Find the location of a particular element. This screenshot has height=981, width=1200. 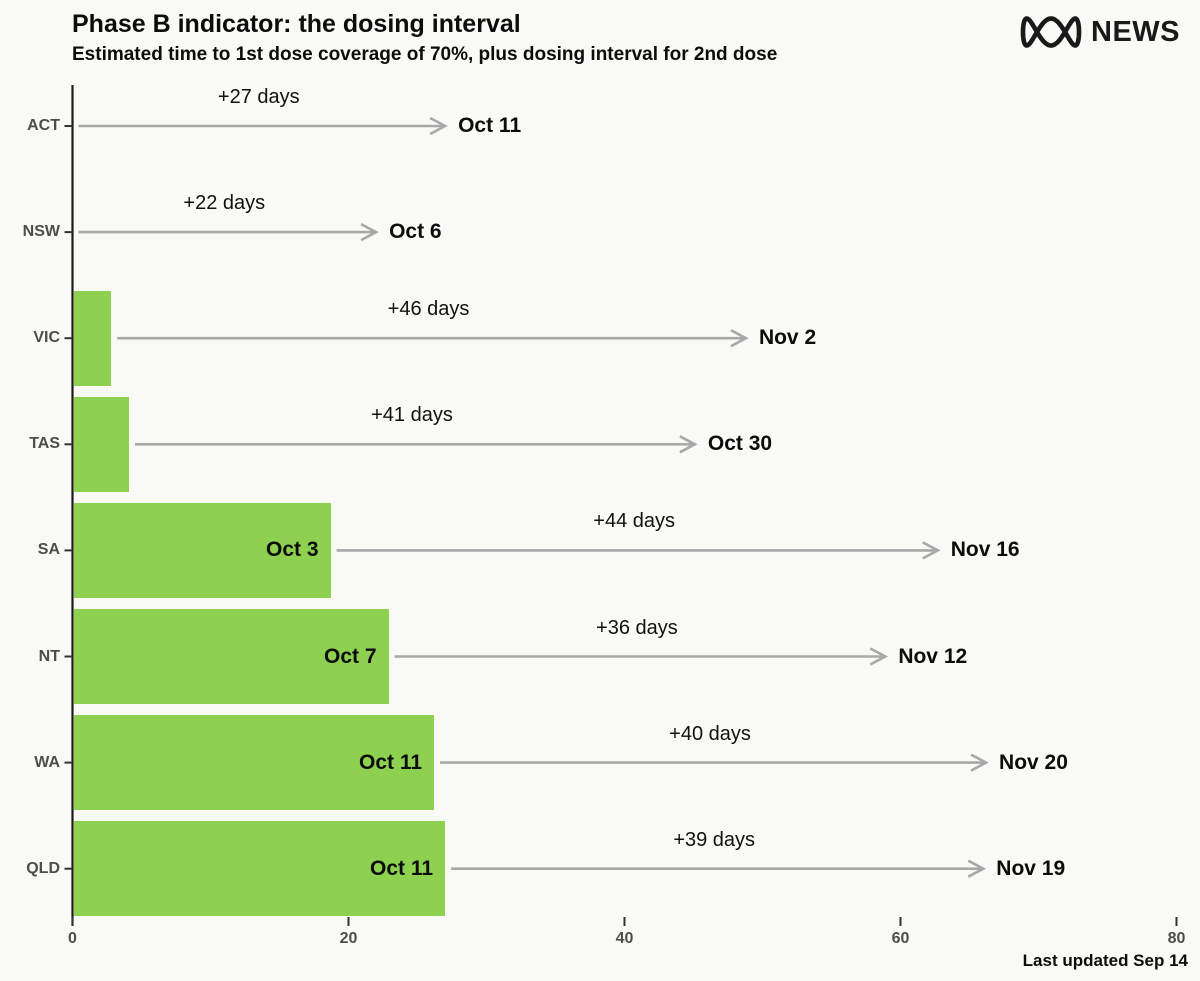

y-axis-label: NT is located at coordinates (49, 656).